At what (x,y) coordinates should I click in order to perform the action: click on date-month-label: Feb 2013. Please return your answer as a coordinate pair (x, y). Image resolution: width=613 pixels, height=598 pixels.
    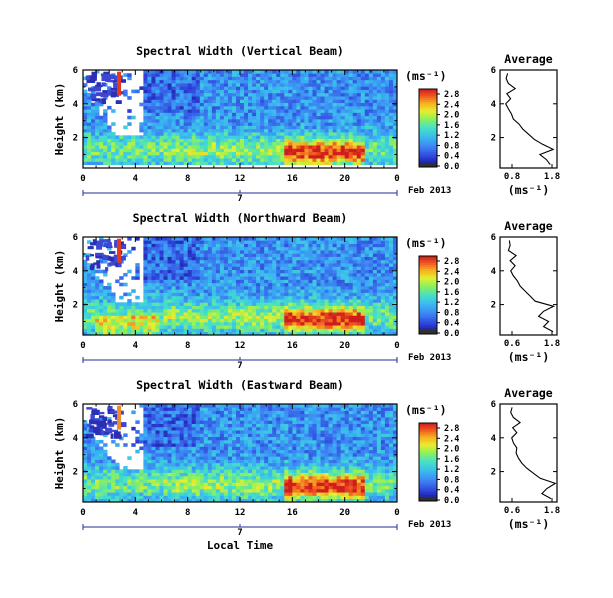
    Looking at the image, I should click on (429, 191).